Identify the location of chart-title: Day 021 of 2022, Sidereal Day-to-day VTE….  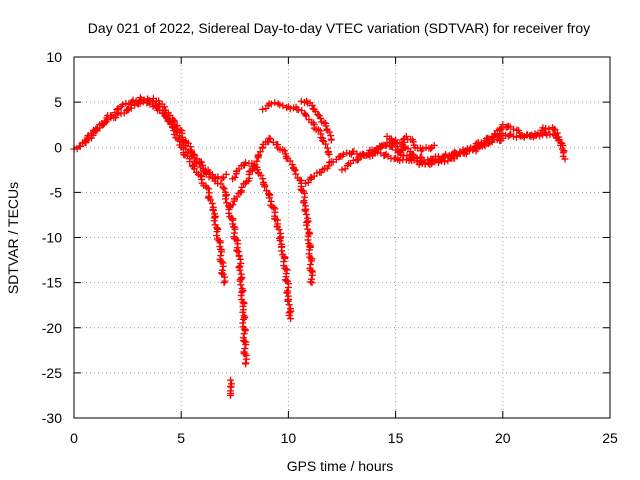
(339, 28).